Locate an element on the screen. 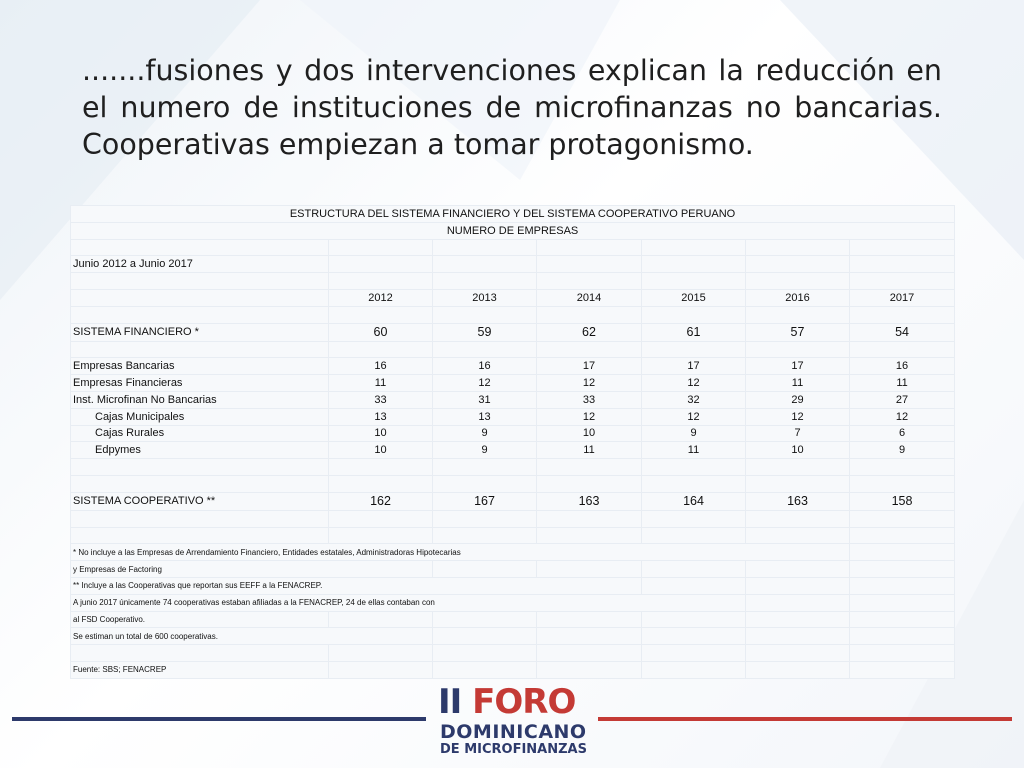 The height and width of the screenshot is (768, 1024). left-rule is located at coordinates (219, 719).